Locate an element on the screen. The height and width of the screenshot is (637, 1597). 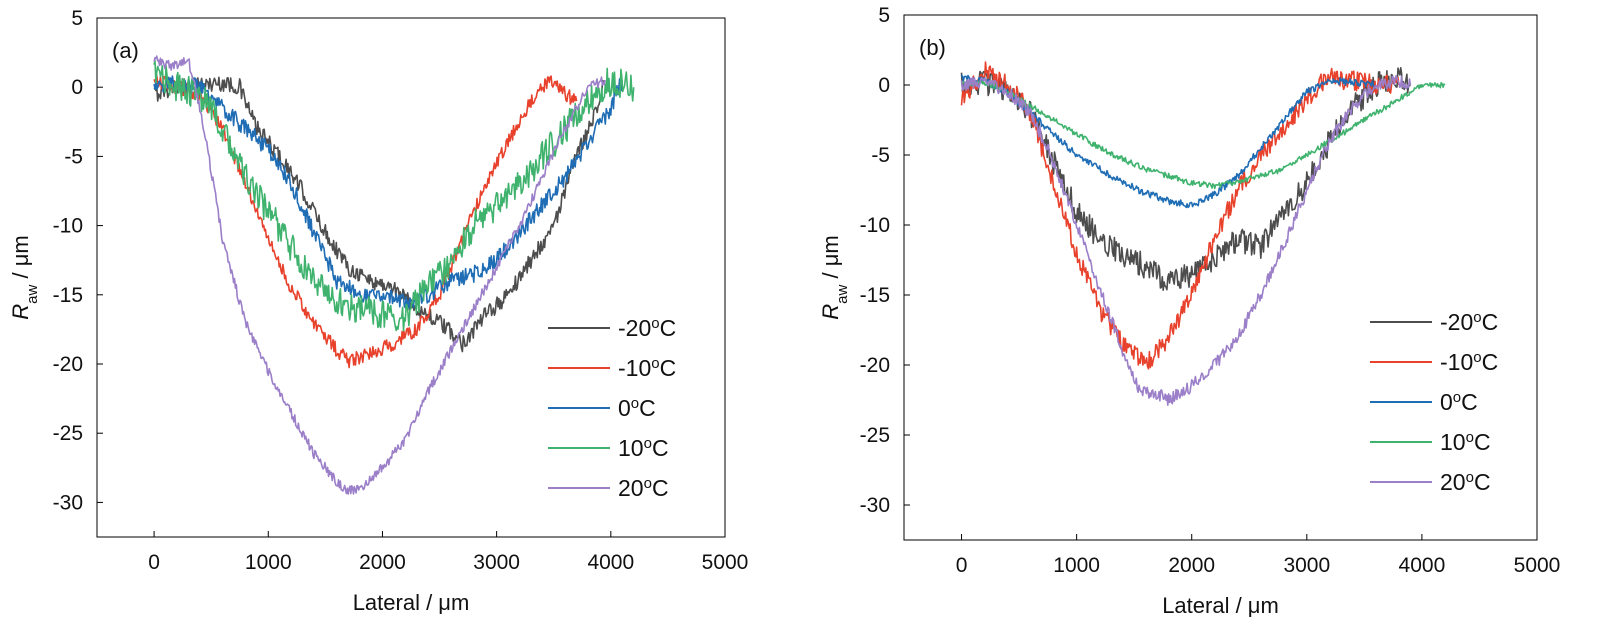
series-line-minus10 is located at coordinates (365, 221).